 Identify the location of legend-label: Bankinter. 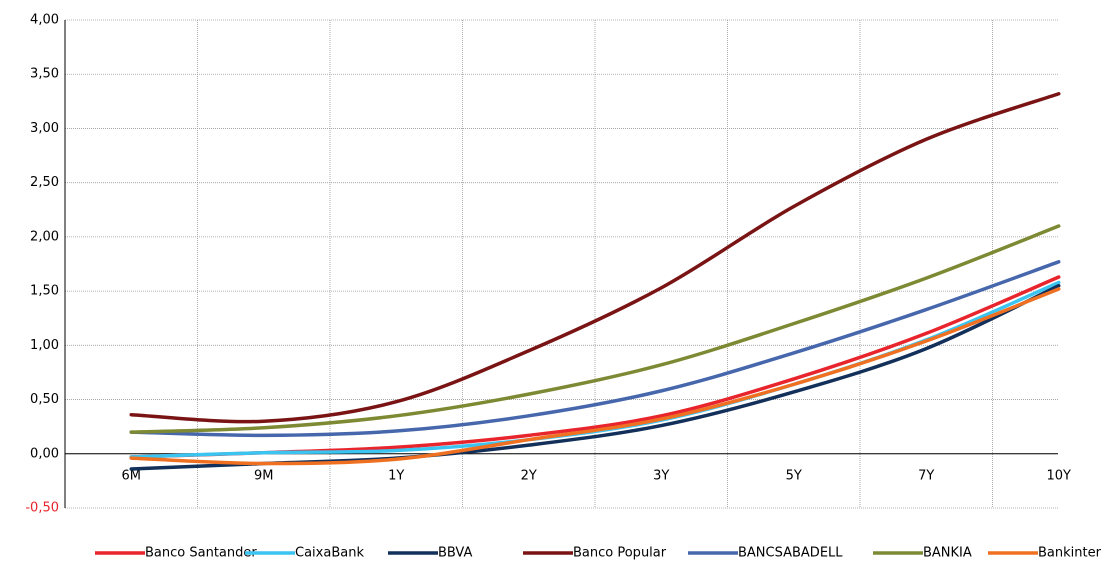
(1070, 553).